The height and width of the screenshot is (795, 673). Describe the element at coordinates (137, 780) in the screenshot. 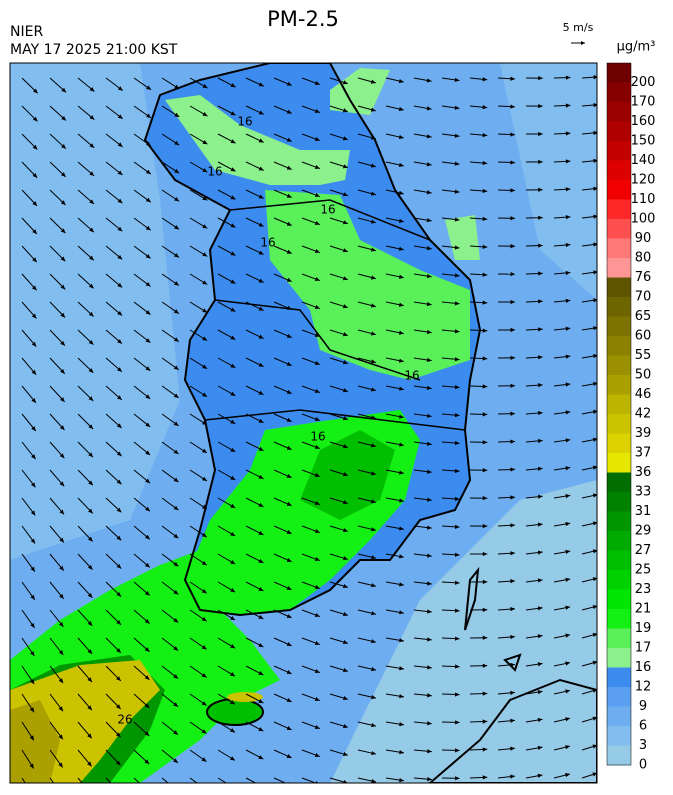

I see `wind-arrow` at that location.